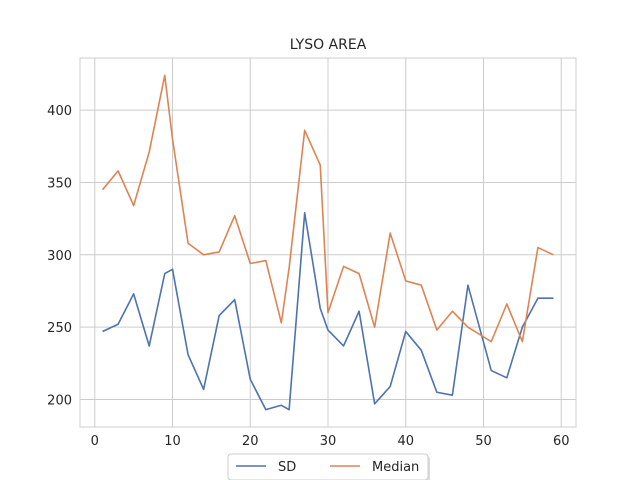 This screenshot has width=640, height=480. Describe the element at coordinates (483, 441) in the screenshot. I see `x-tick-label: 50` at that location.